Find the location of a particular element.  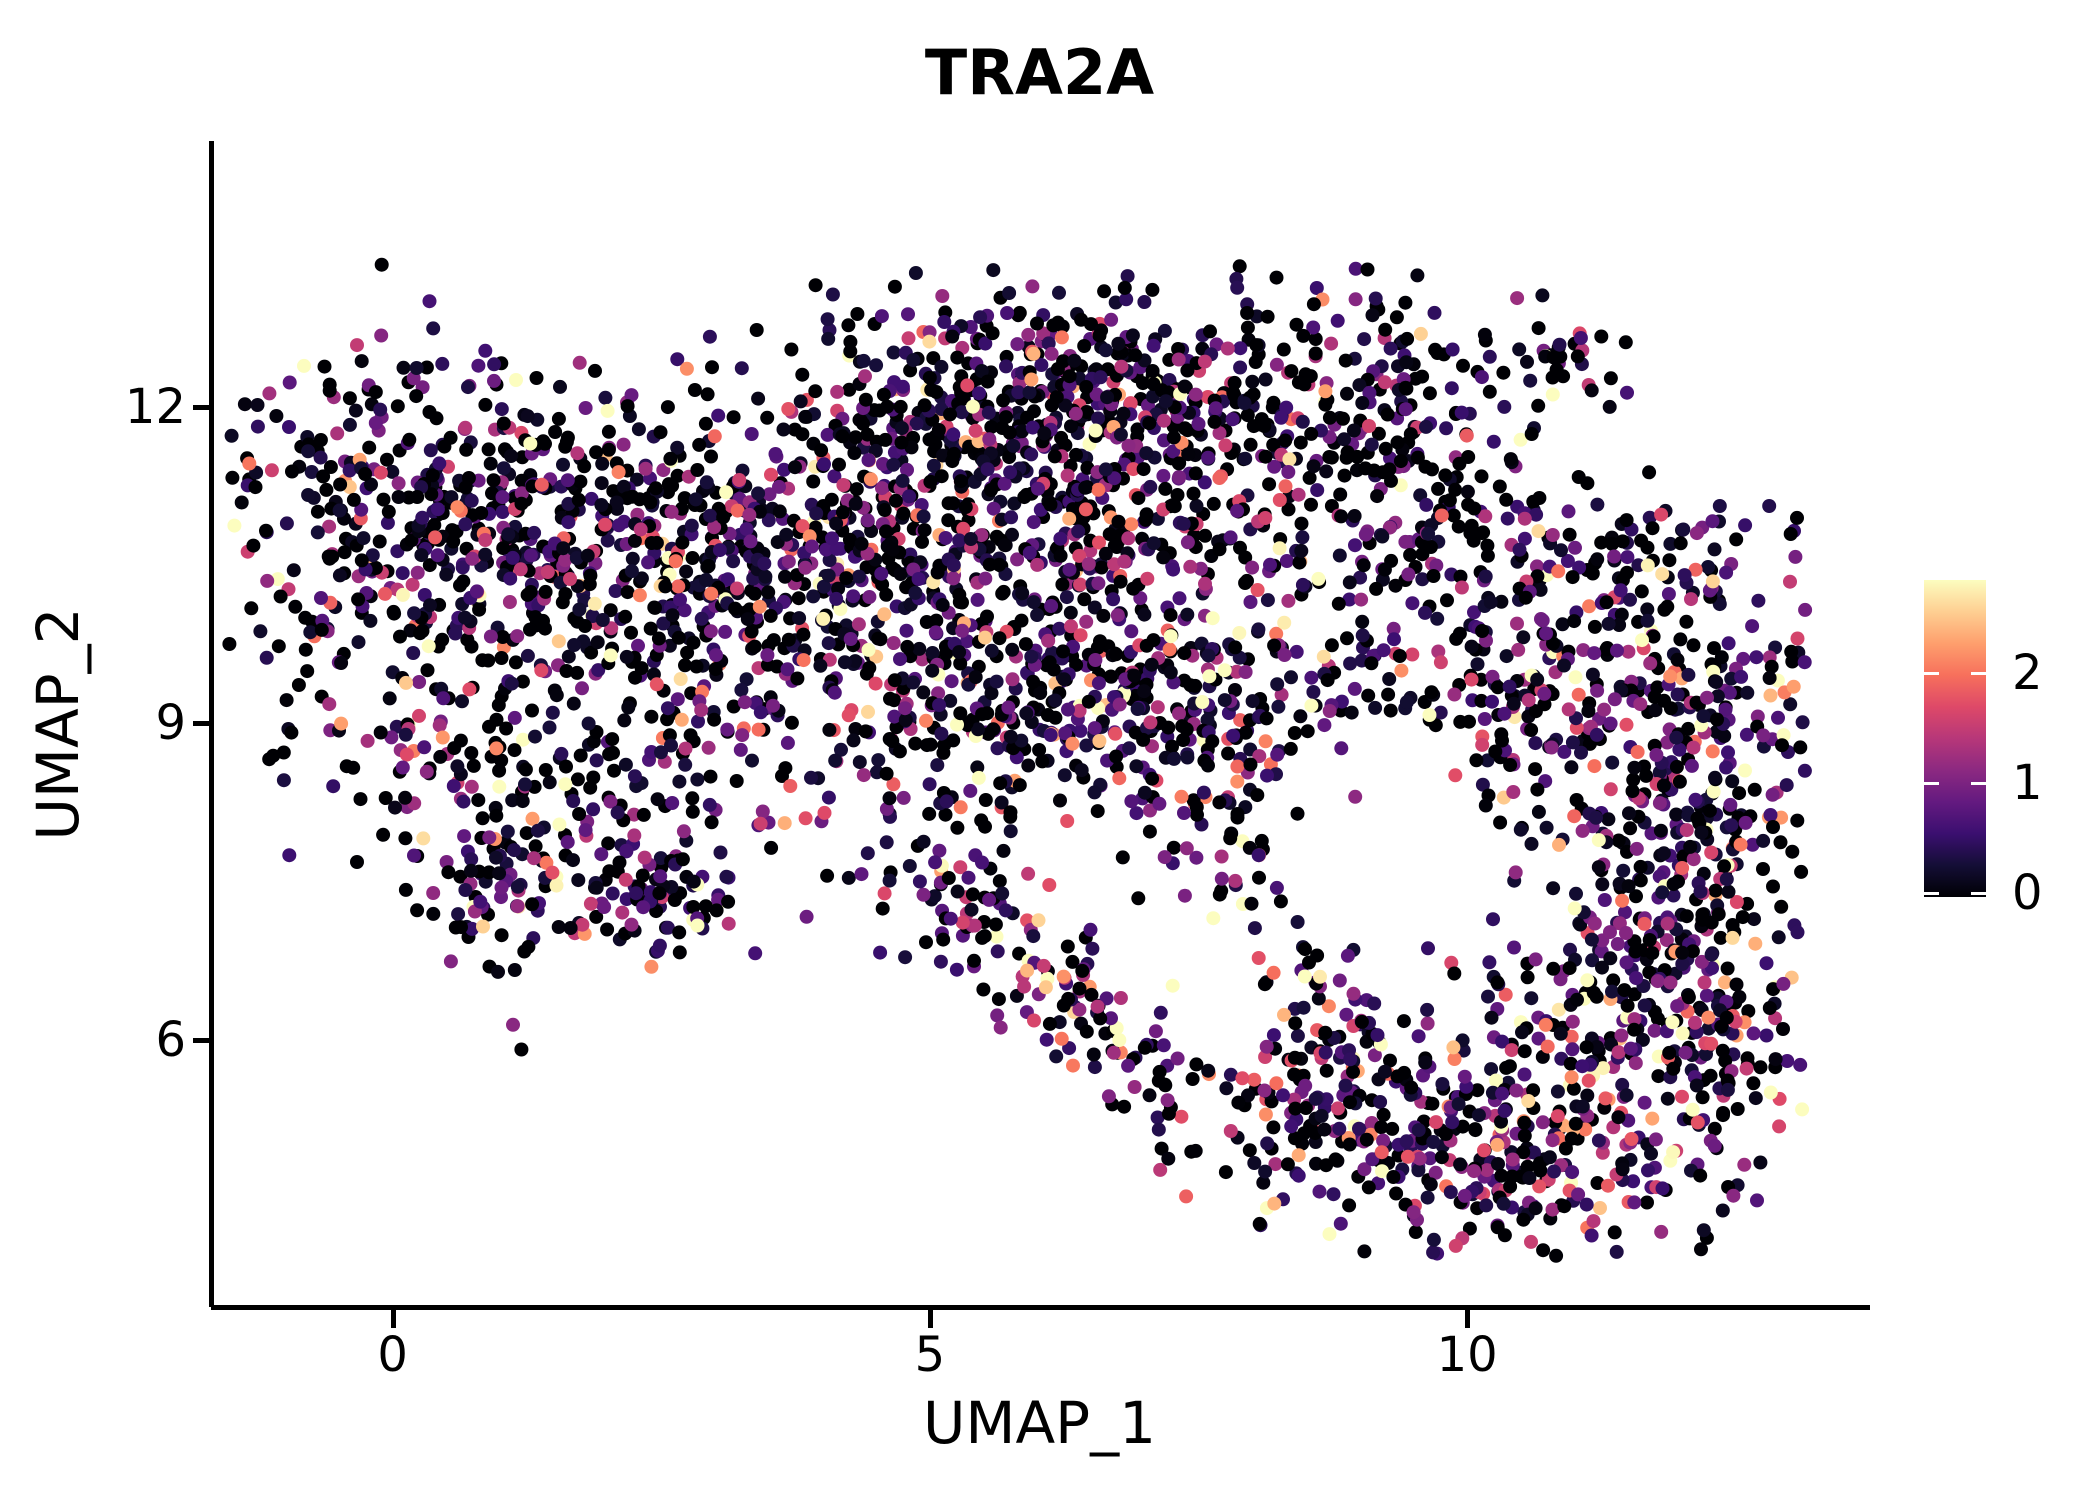

colorbar is located at coordinates (1955, 738).